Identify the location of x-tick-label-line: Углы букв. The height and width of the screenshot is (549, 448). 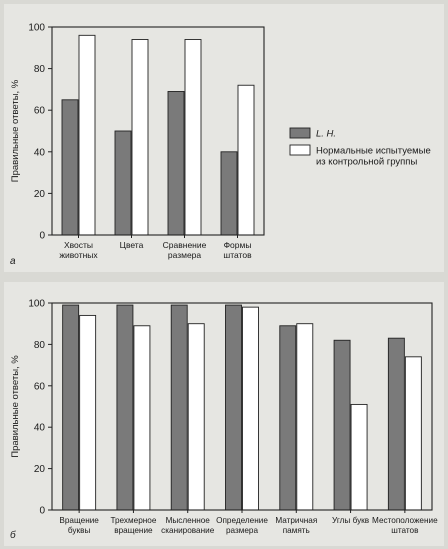
(350, 520).